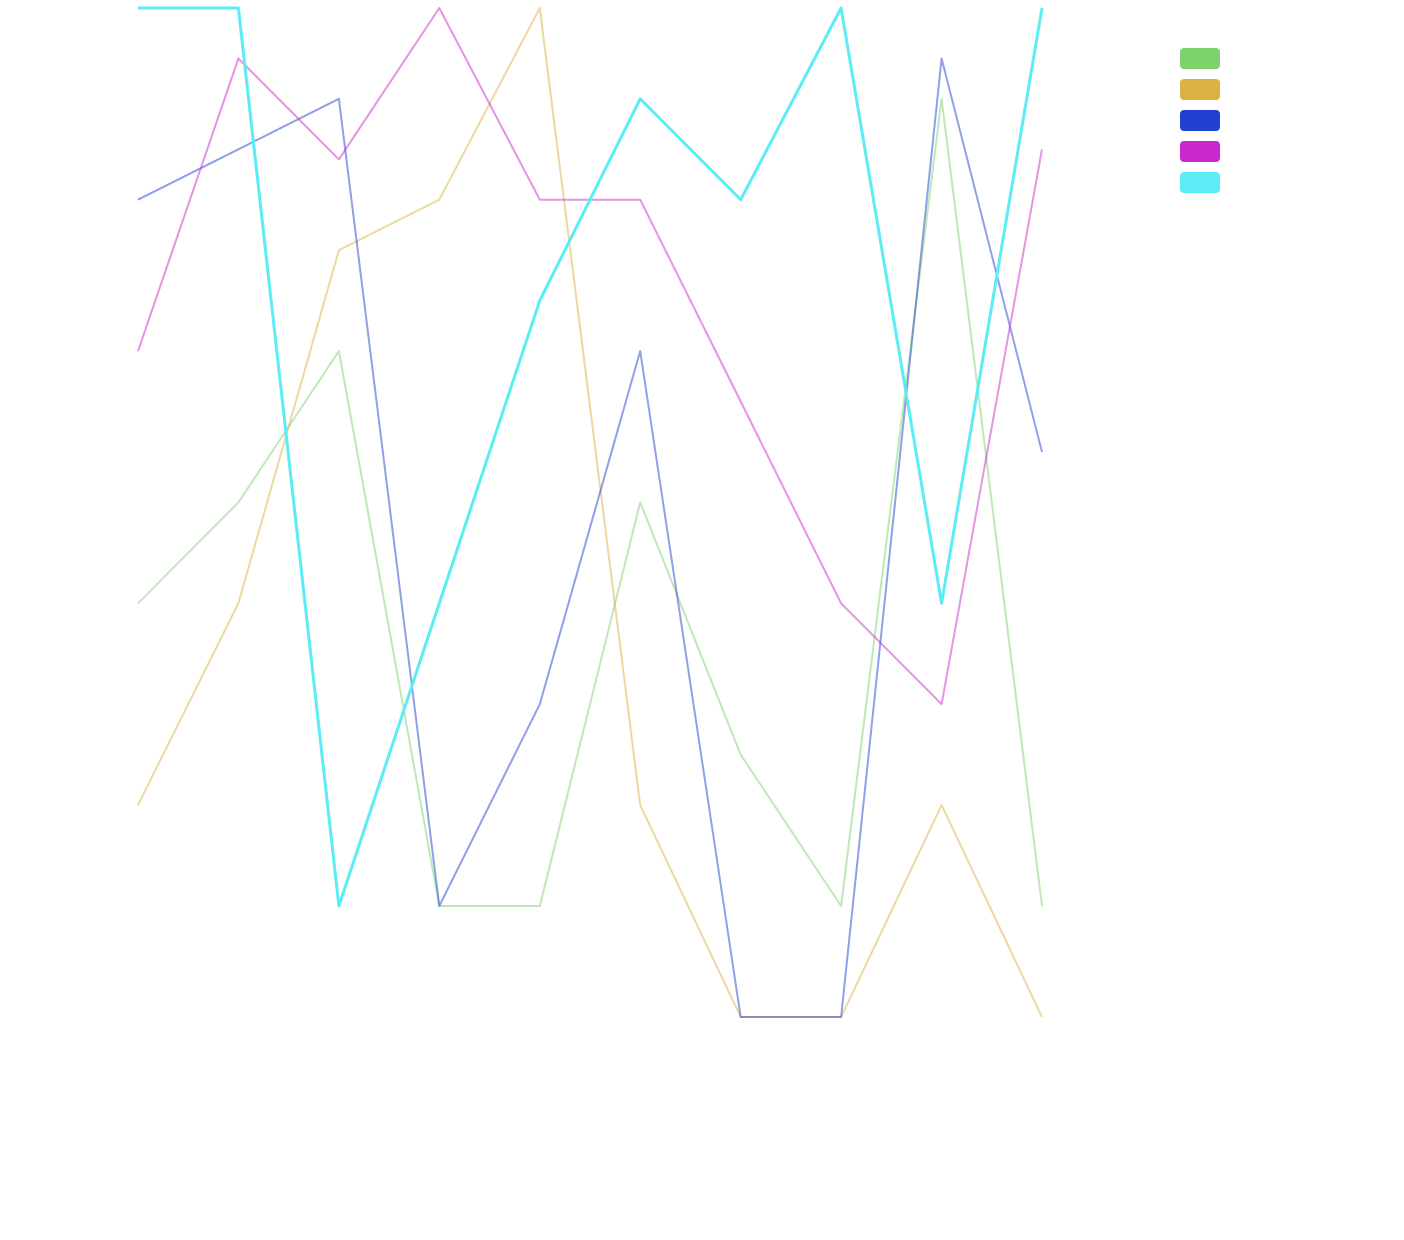  I want to click on legend, so click(1245, 120).